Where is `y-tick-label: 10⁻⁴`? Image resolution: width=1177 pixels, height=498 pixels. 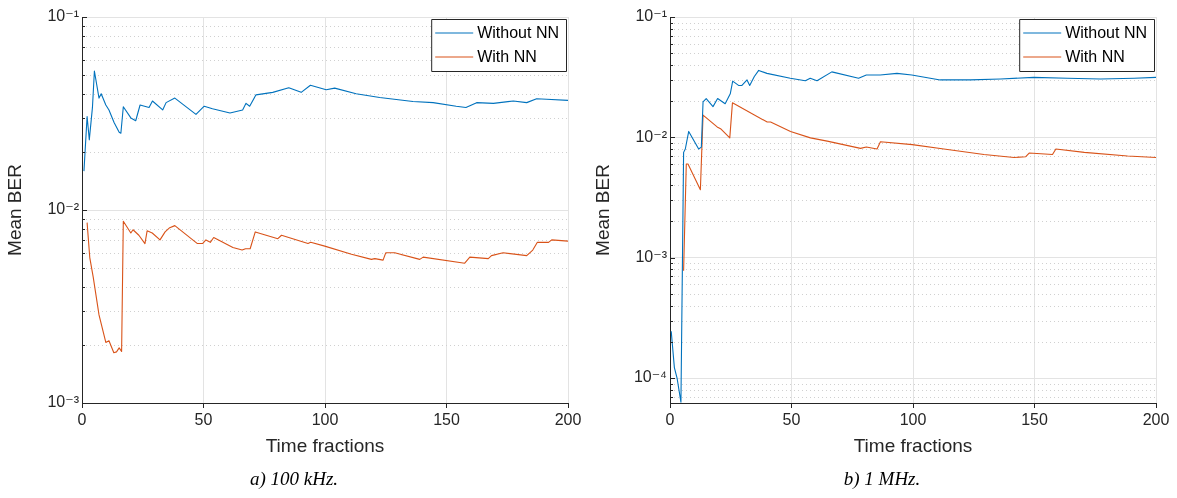 y-tick-label: 10⁻⁴ is located at coordinates (650, 377).